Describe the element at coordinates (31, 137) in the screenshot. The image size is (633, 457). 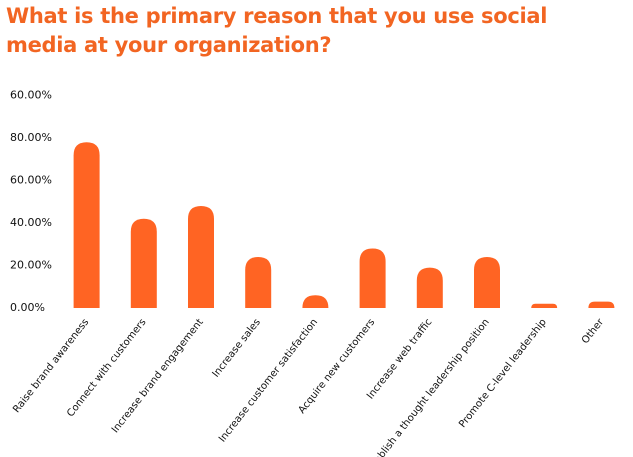
I see `y-tick-label: 80.00%` at that location.